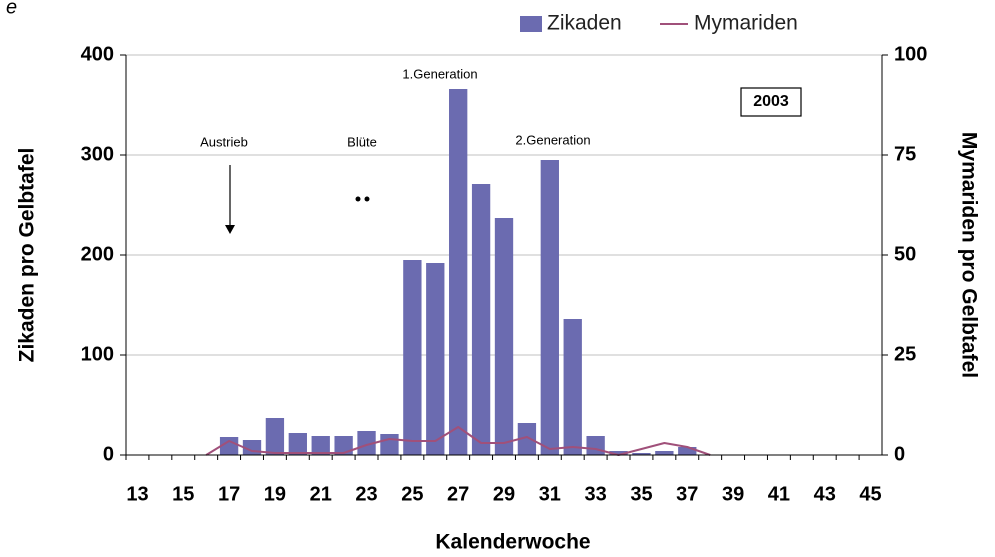  What do you see at coordinates (230, 229) in the screenshot?
I see `arrow-head` at bounding box center [230, 229].